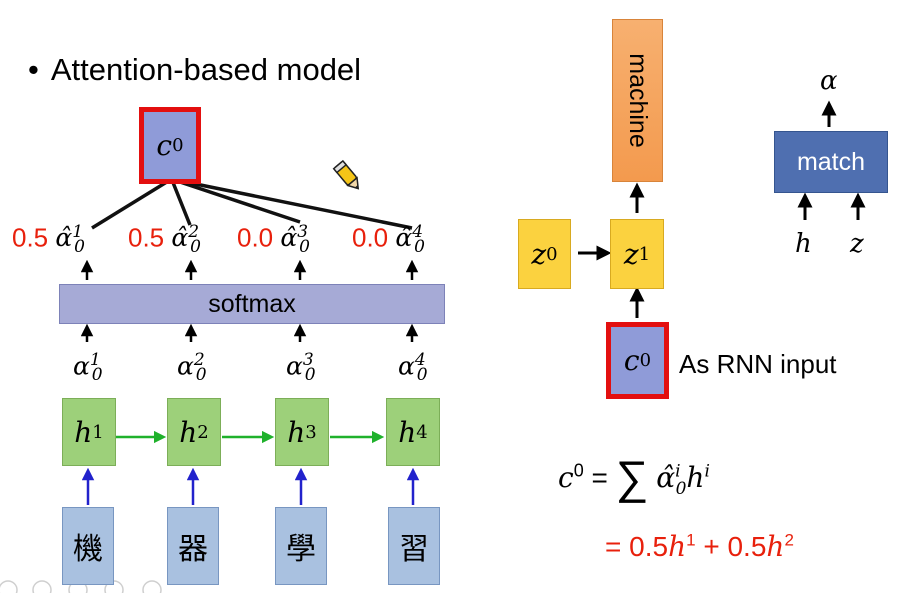 The image size is (902, 593). Describe the element at coordinates (64, 238) in the screenshot. I see `alpha-hat-1: α̂` at that location.